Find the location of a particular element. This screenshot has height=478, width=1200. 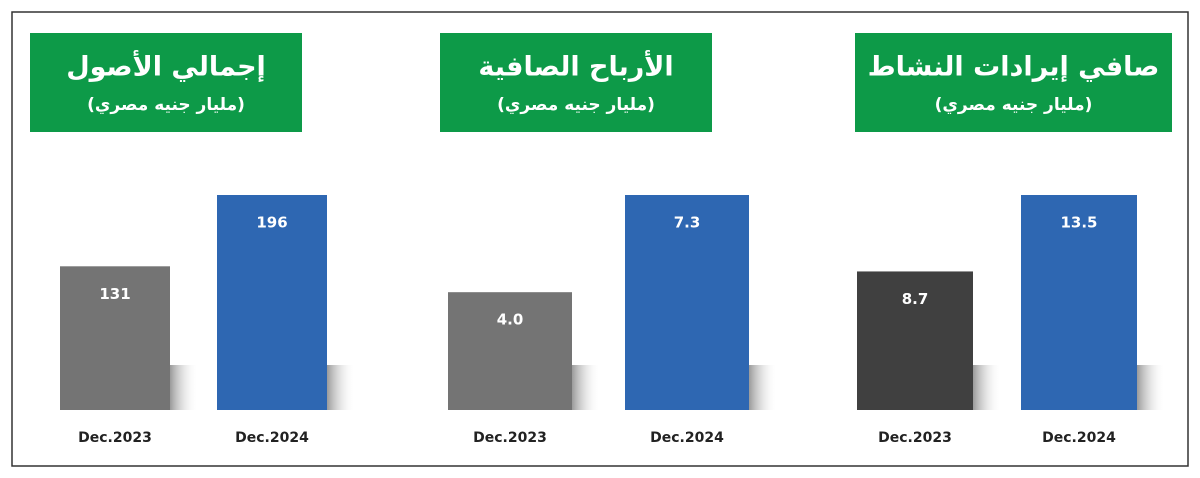

value-label: 4.0 is located at coordinates (510, 320).